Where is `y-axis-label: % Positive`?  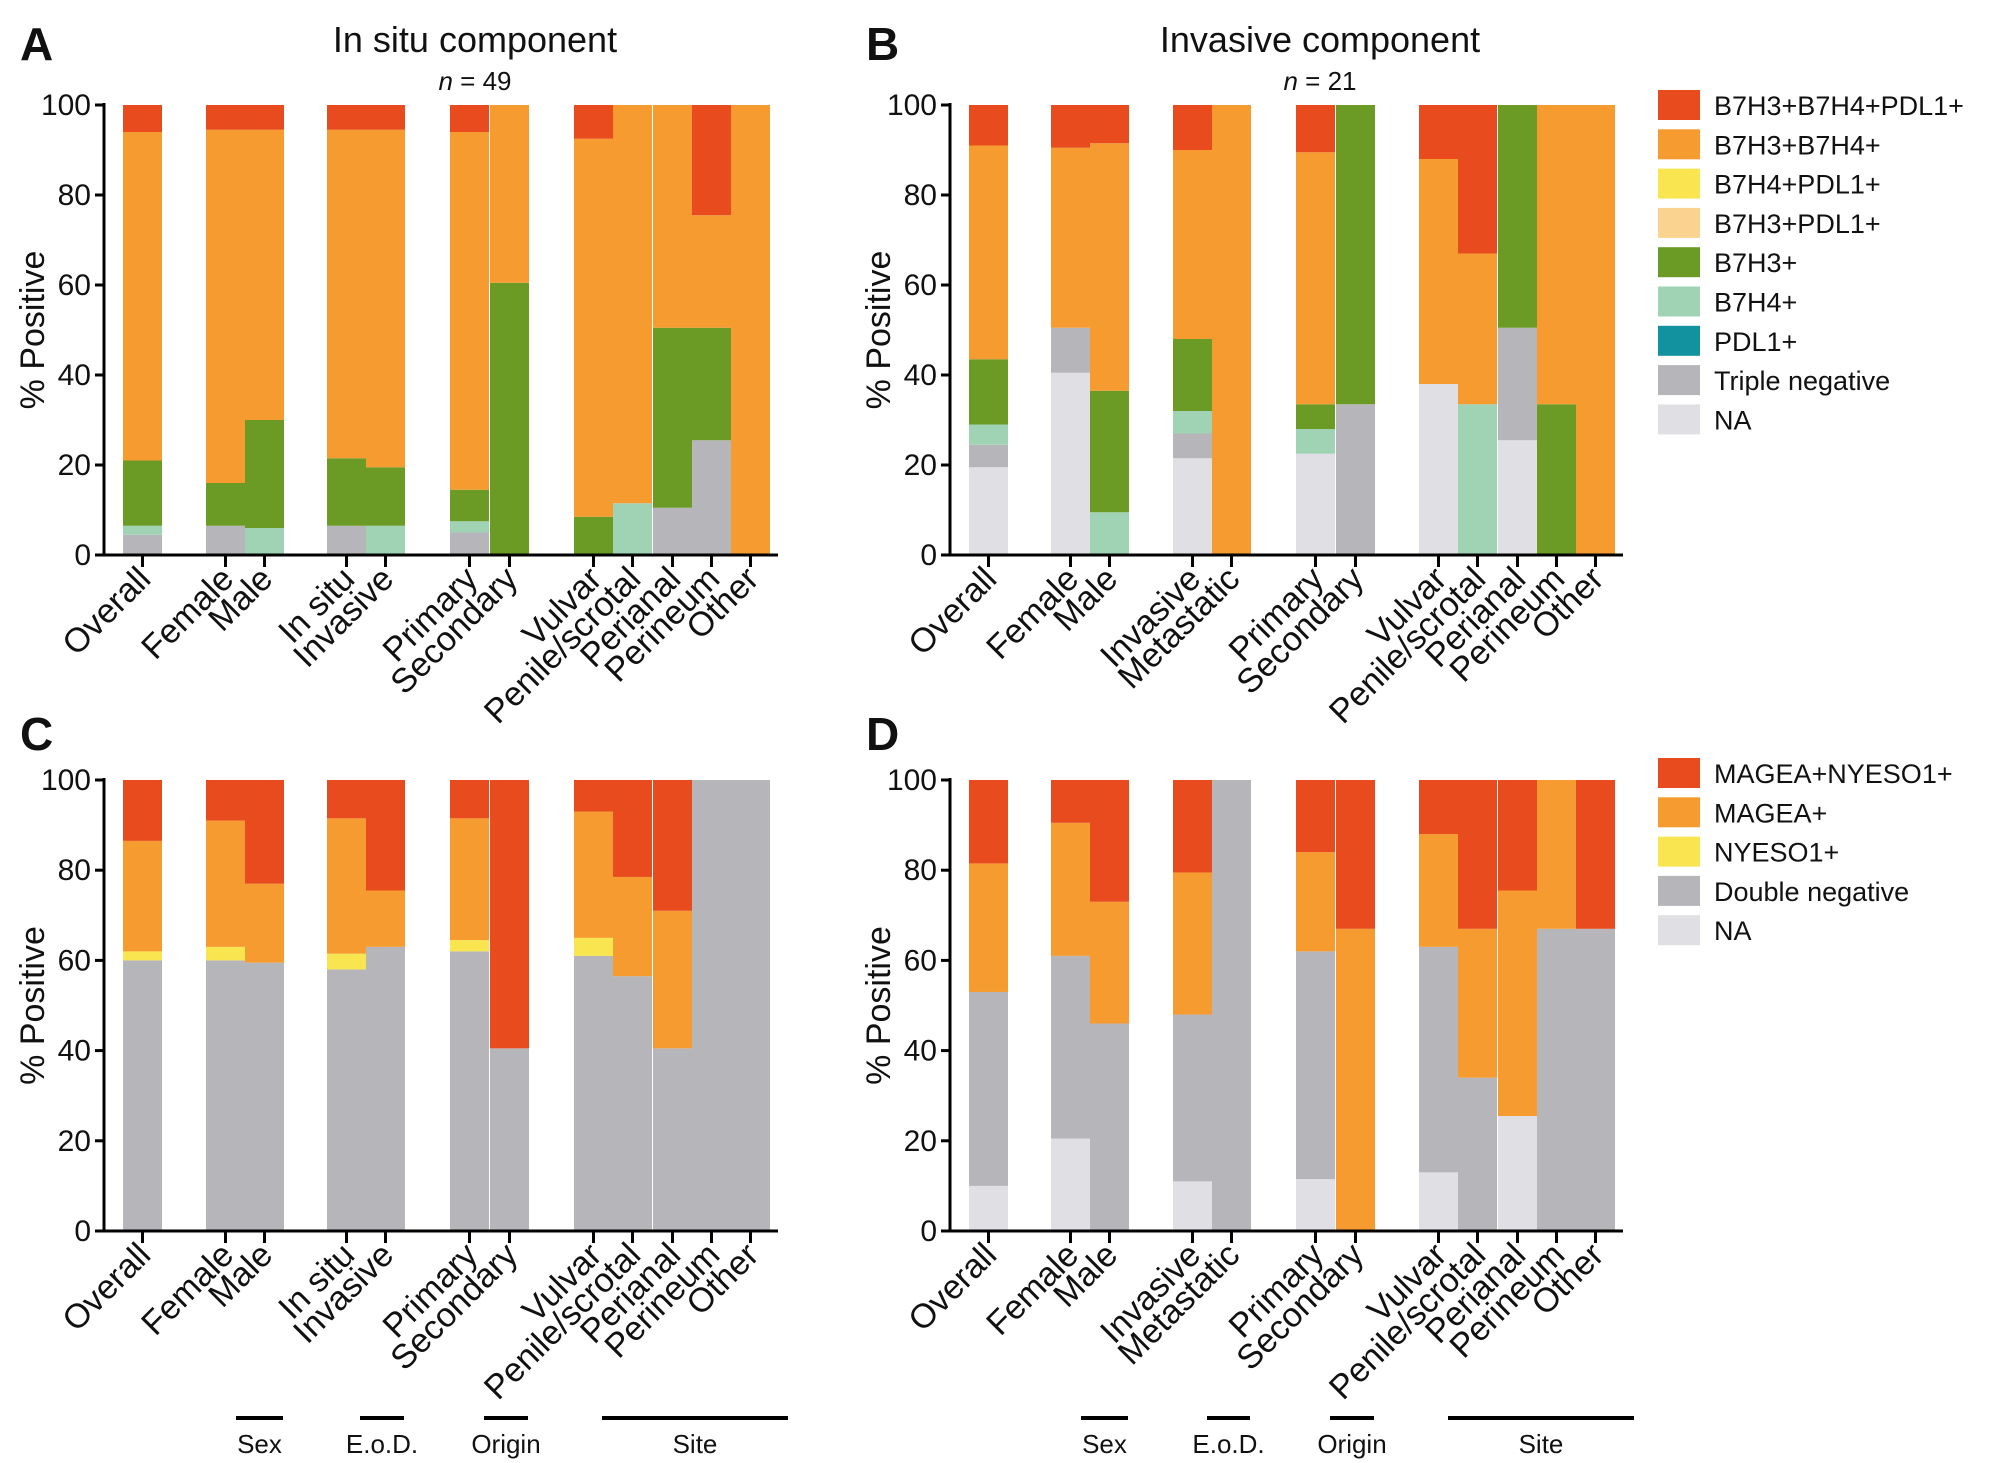
y-axis-label: % Positive is located at coordinates (33, 330).